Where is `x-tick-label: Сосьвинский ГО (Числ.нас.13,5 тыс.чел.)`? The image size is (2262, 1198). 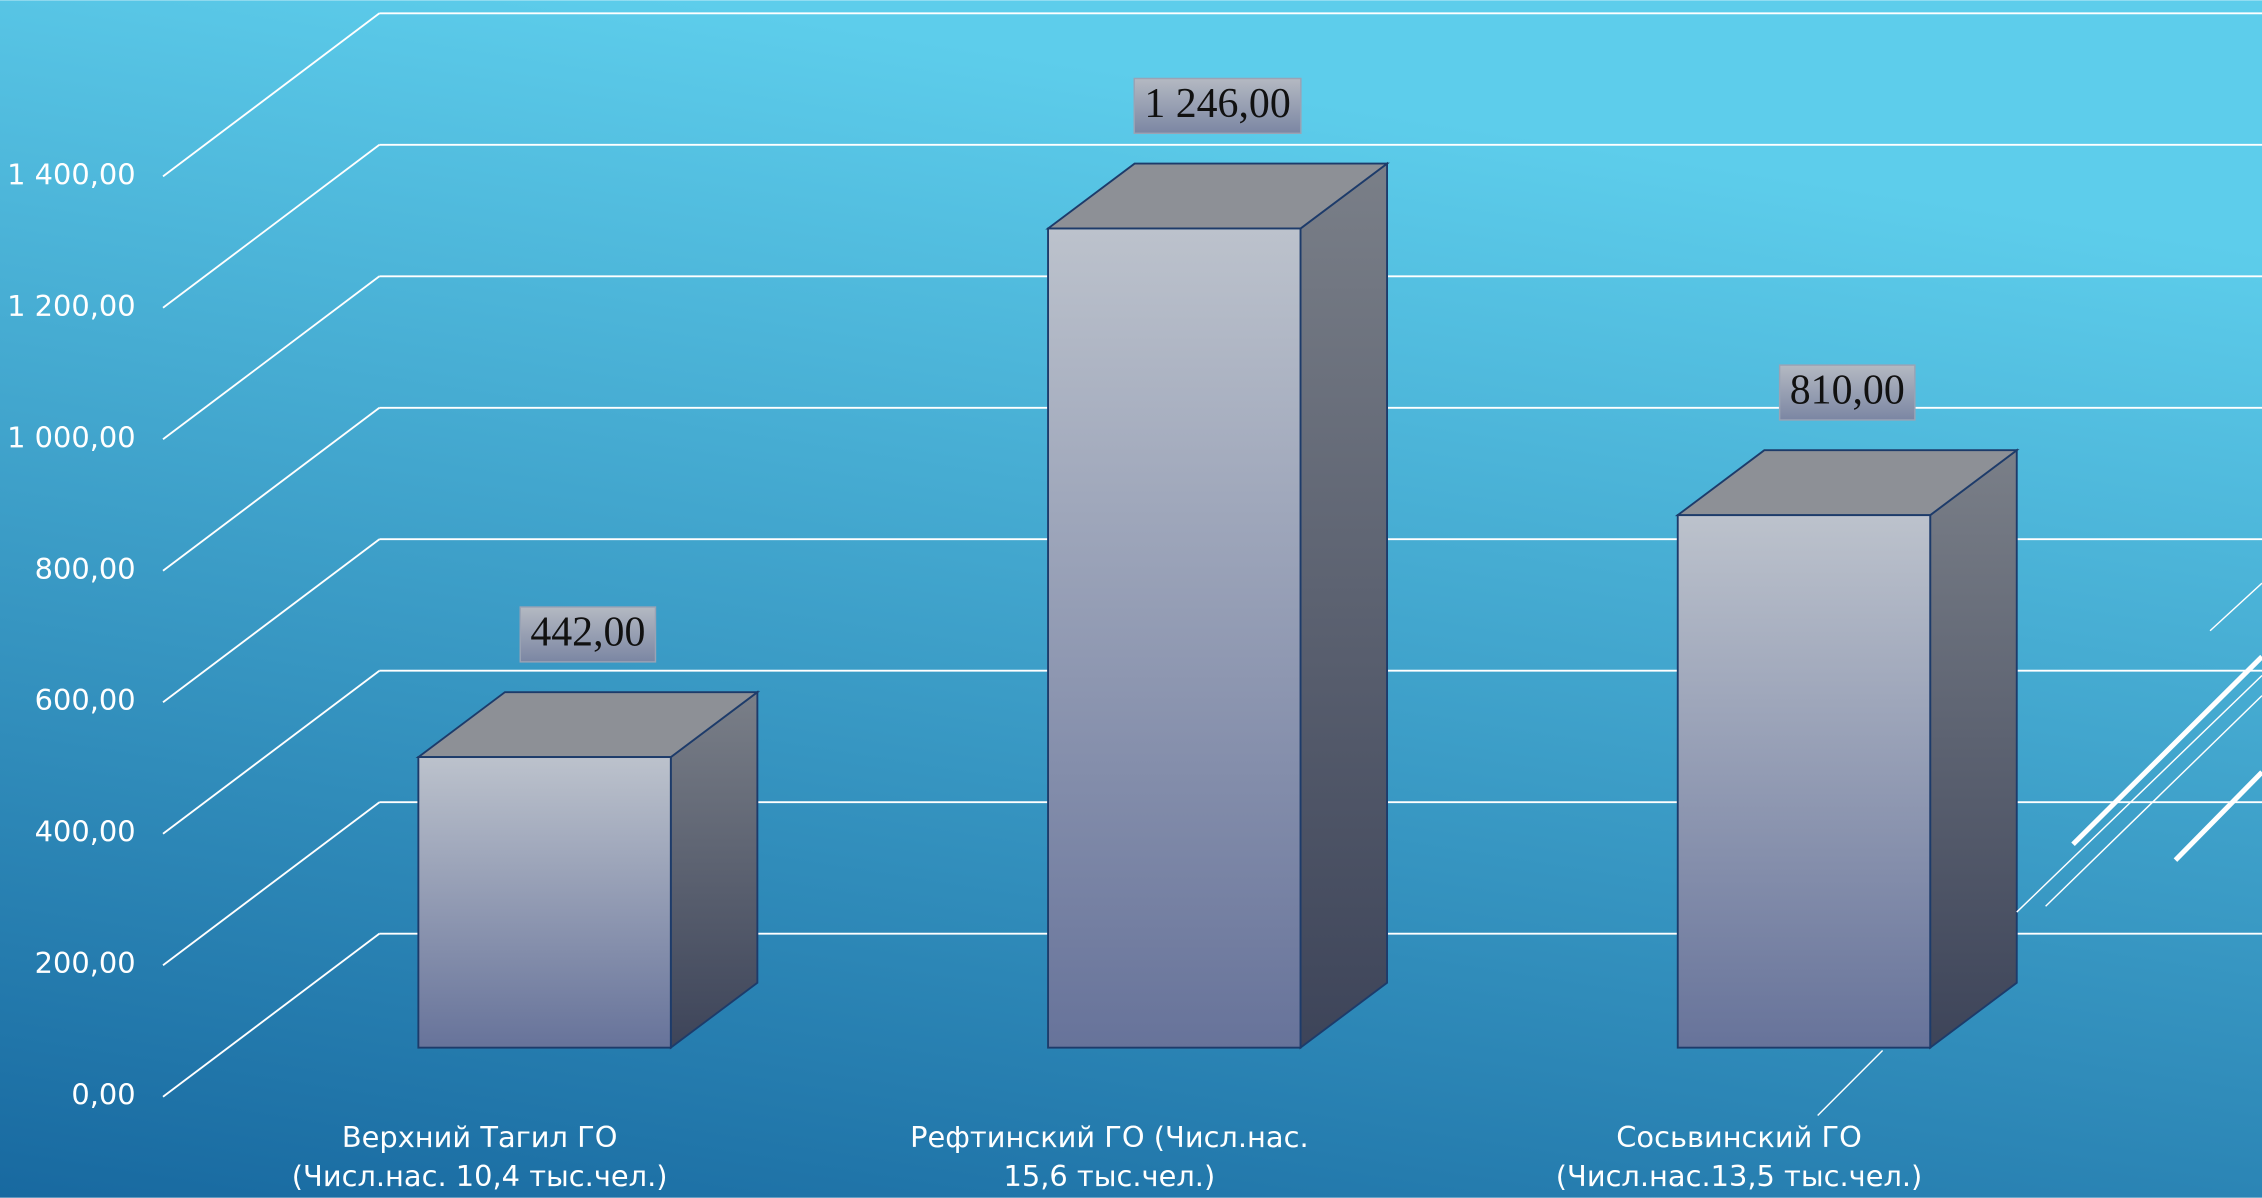 x-tick-label: Сосьвинский ГО (Числ.нас.13,5 тыс.чел.) is located at coordinates (1739, 1156).